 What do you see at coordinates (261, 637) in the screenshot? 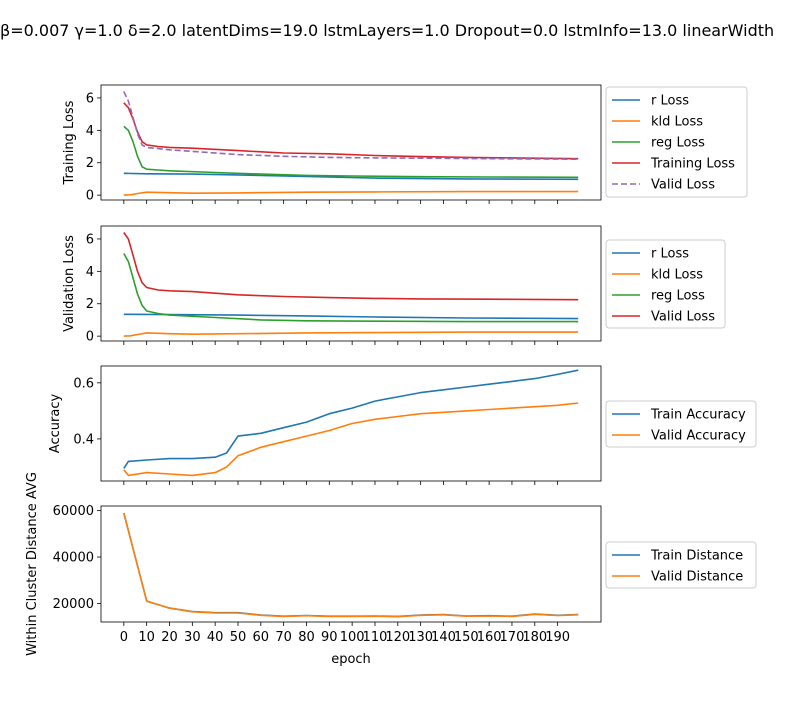
I see `x-tick-label: 60` at bounding box center [261, 637].